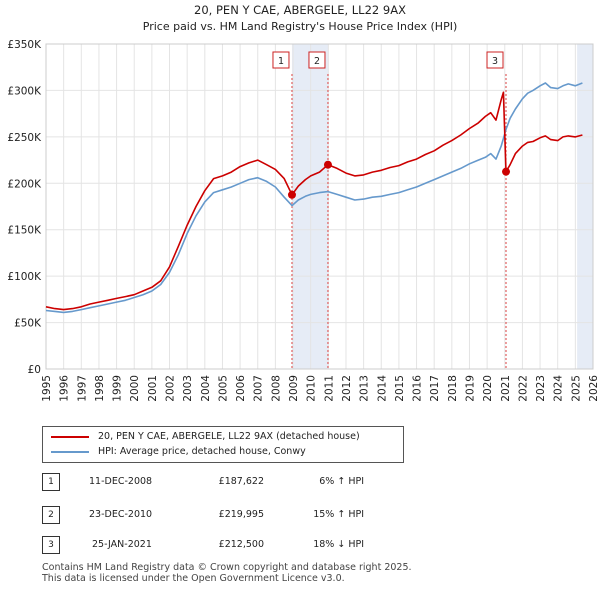 The height and width of the screenshot is (590, 600). What do you see at coordinates (51, 482) in the screenshot?
I see `transaction-badge: 1` at bounding box center [51, 482].